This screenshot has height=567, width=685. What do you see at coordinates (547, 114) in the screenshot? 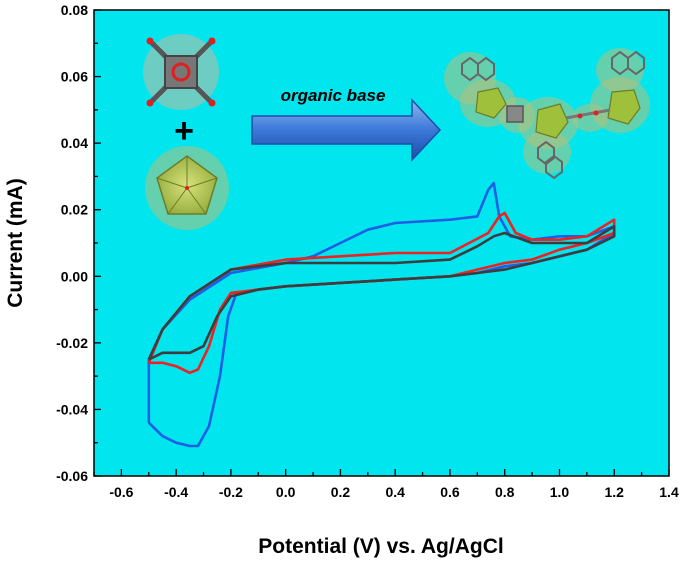
I see `product-complex-icon` at bounding box center [547, 114].